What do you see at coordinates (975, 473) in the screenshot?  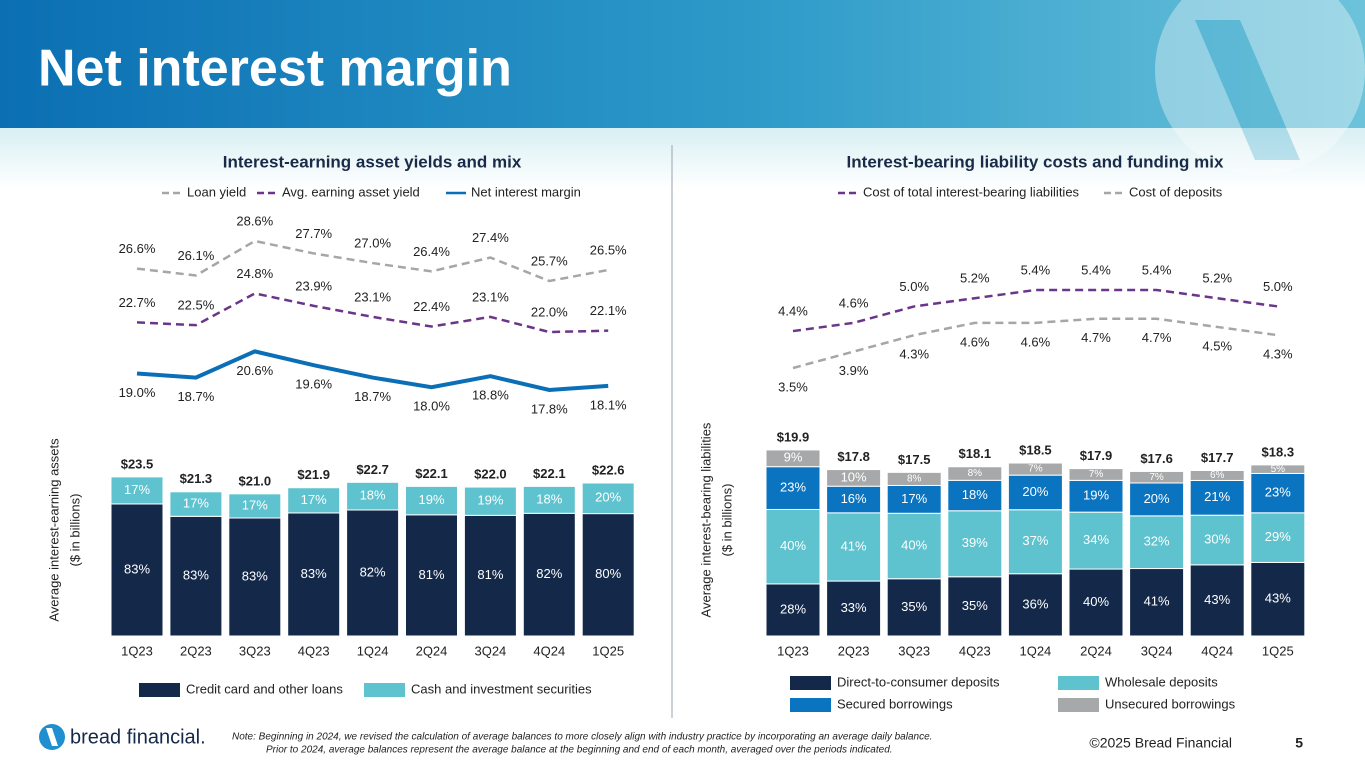 I see `segment-label: 8%` at bounding box center [975, 473].